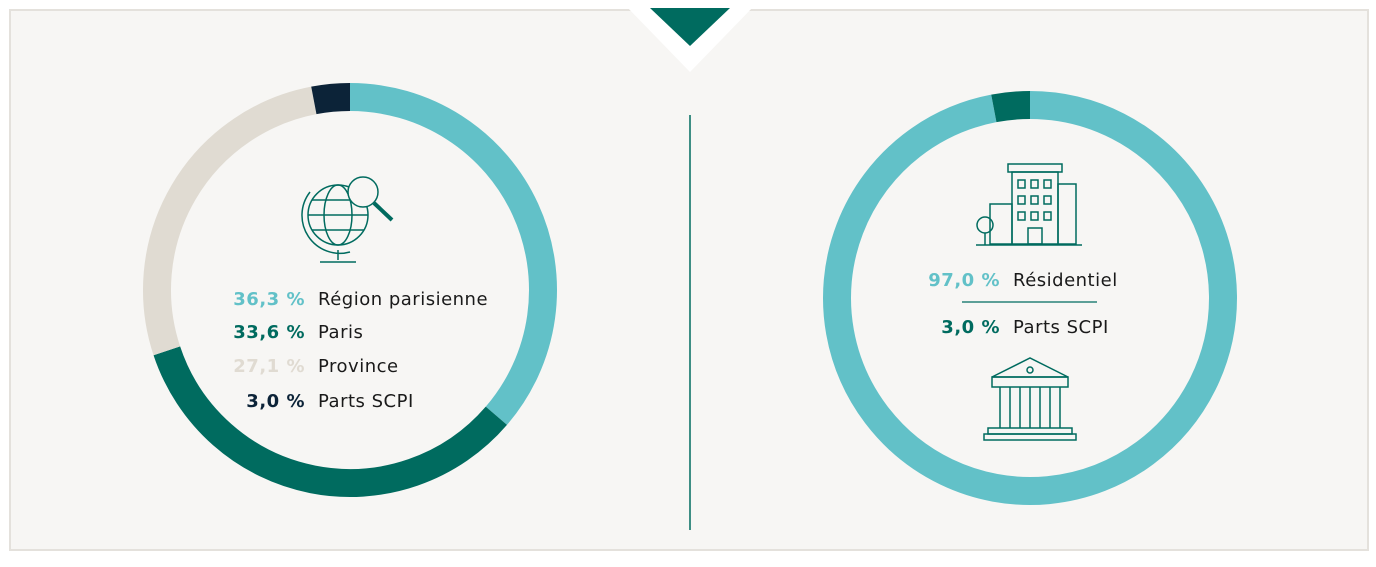  What do you see at coordinates (1065, 280) in the screenshot?
I see `legend-label: Résidentiel` at bounding box center [1065, 280].